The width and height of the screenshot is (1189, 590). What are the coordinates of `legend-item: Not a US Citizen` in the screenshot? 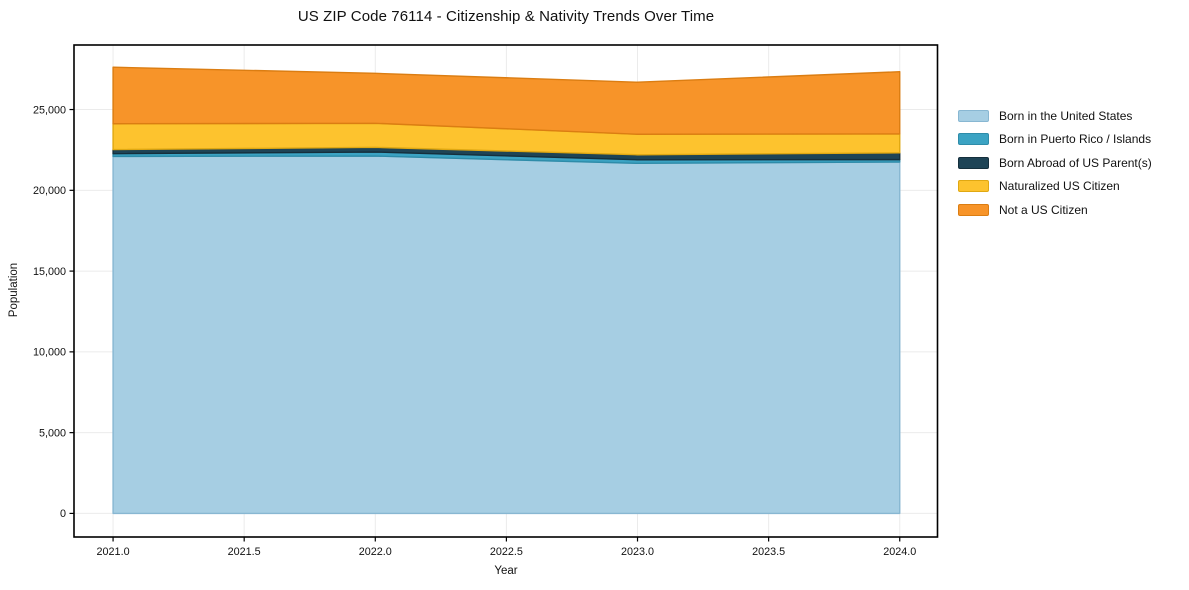 It's located at (1055, 210).